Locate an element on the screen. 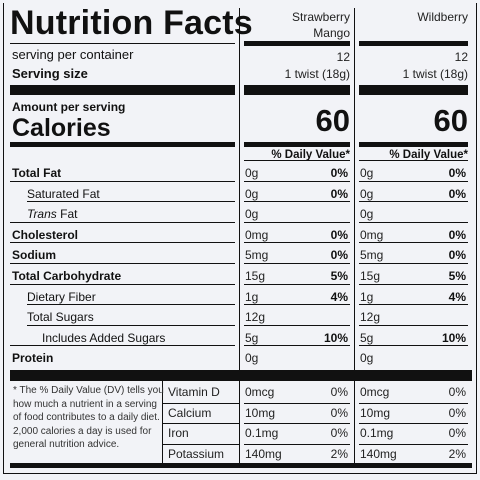 This screenshot has width=480, height=480. footnote-line: * The % Daily Value (DV) tells you is located at coordinates (88, 390).